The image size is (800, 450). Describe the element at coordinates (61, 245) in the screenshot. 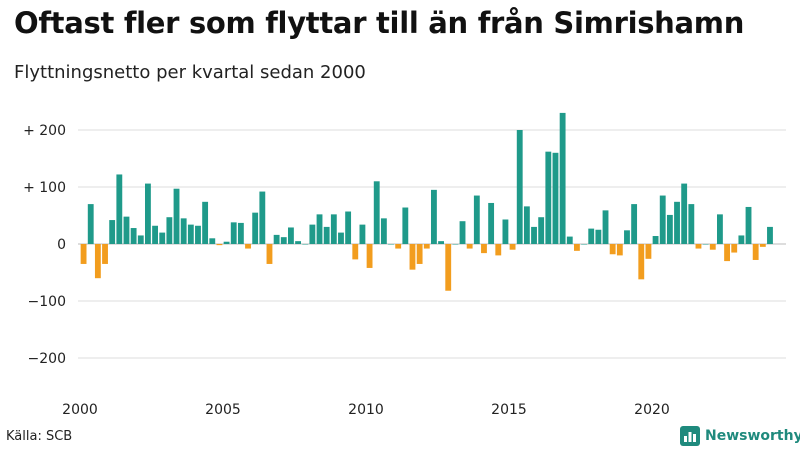

I see `y-tick-label: 0` at that location.